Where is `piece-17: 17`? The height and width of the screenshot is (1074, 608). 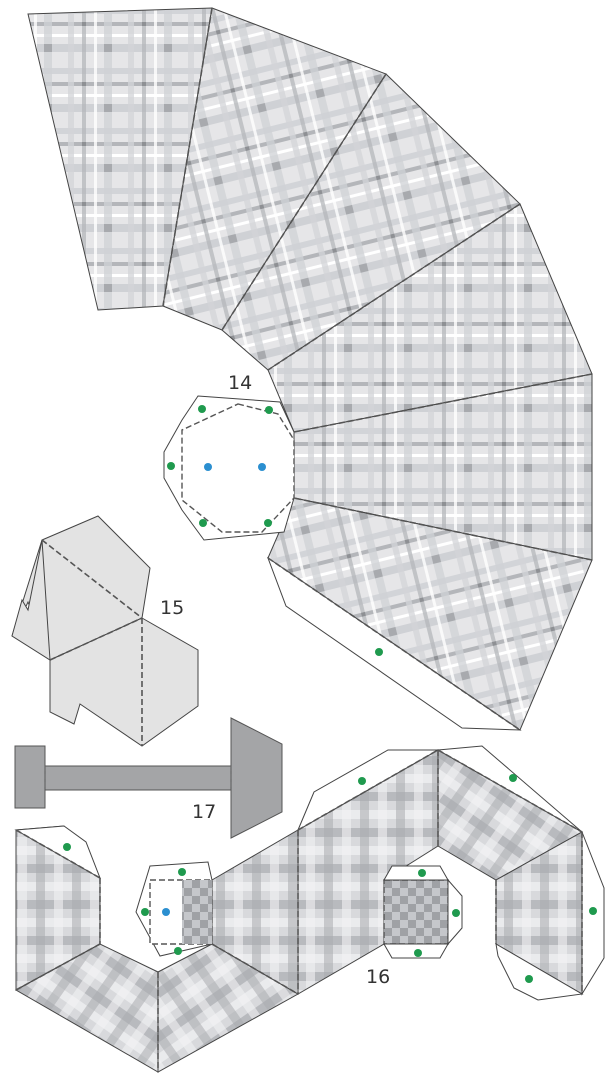
piece-17: 17 is located at coordinates (148, 778).